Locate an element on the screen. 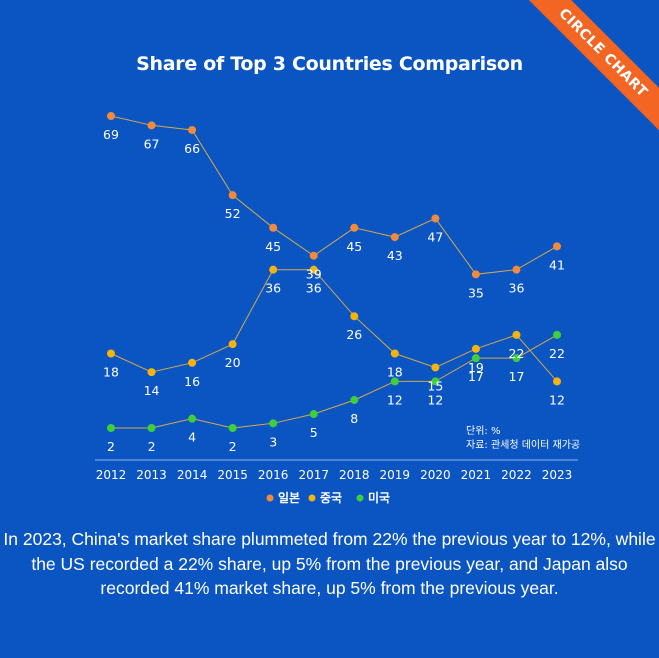 The image size is (659, 658). point-usa-2014 is located at coordinates (192, 418).